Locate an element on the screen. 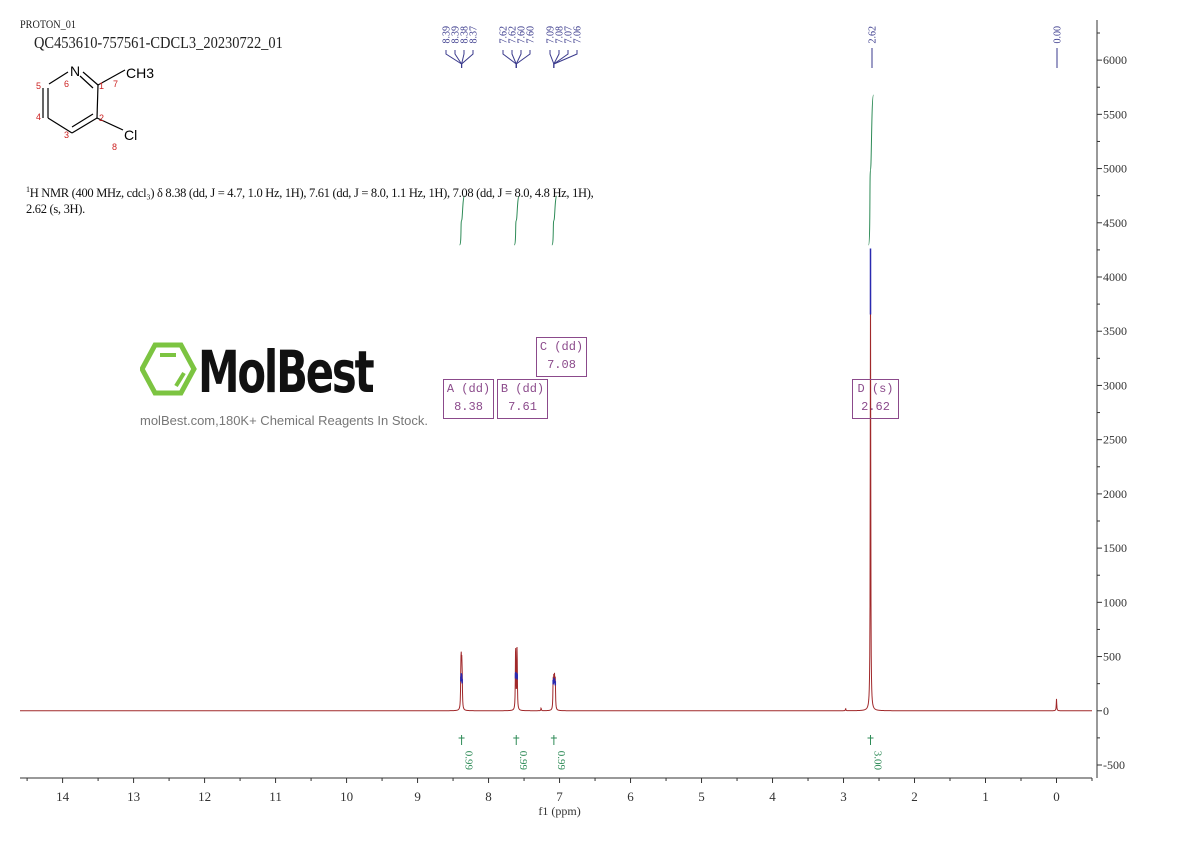  atom-cl: Cl is located at coordinates (130, 135).